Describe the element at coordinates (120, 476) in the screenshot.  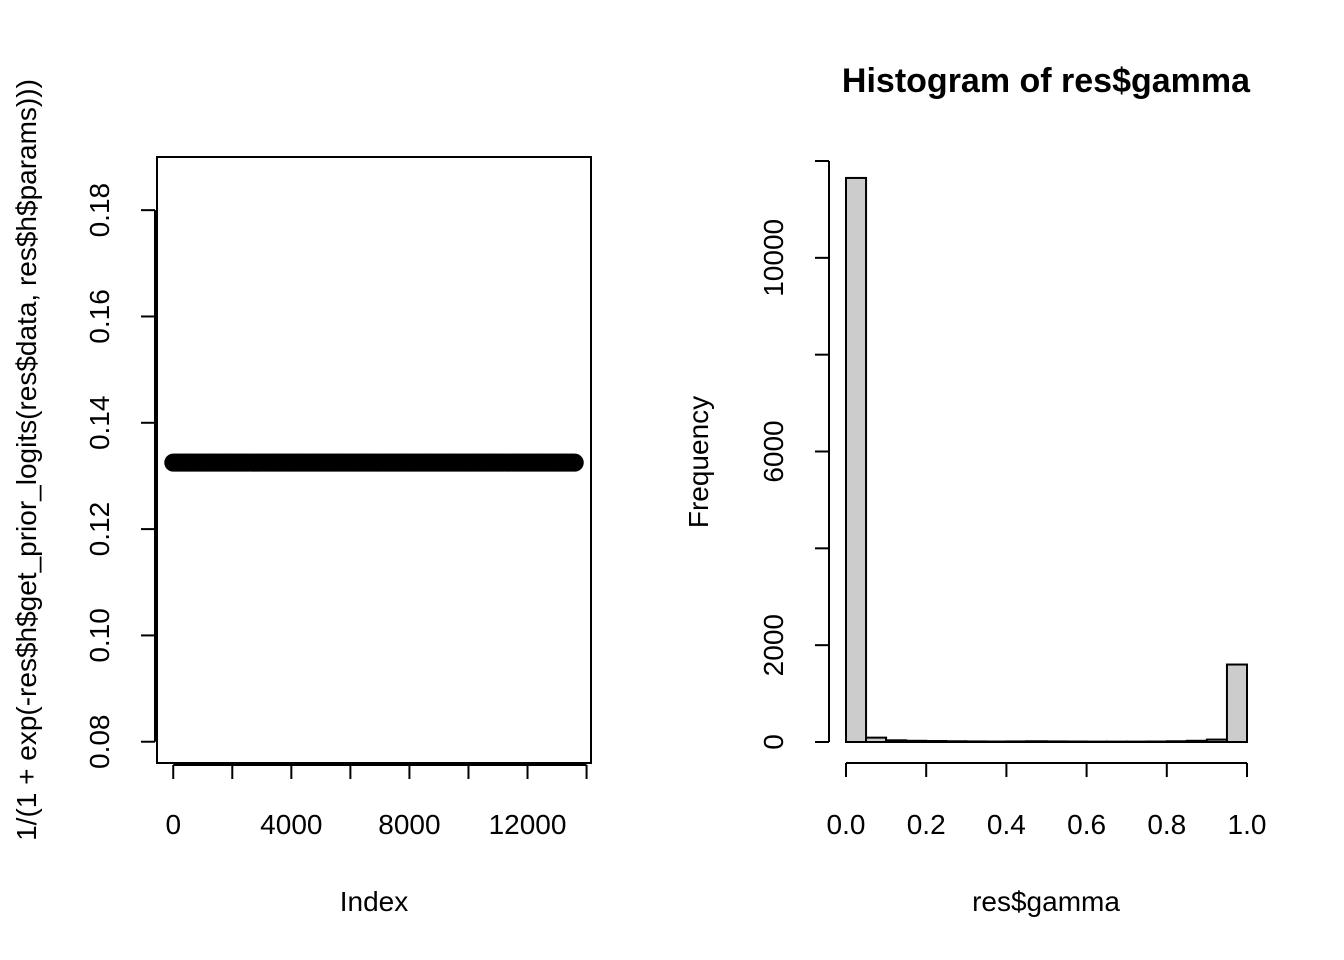
I see `scatter-y-axis: 0.08 0.10 0.12 0.14 0.16 0.18` at that location.